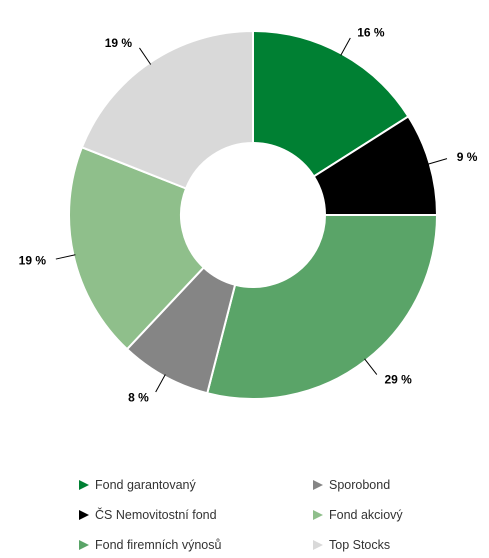 The width and height of the screenshot is (489, 558). I want to click on legend-item-top-stocks: Top Stocks, so click(351, 545).